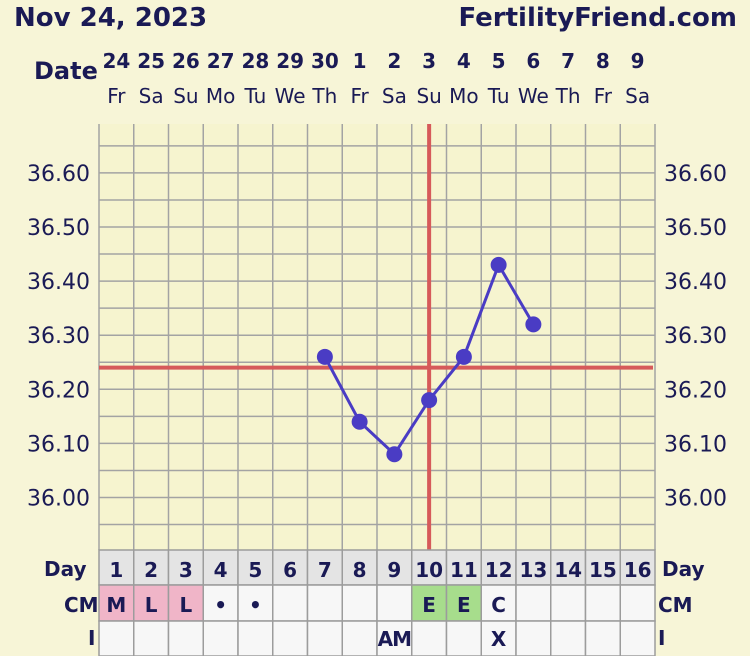 The width and height of the screenshot is (750, 656). What do you see at coordinates (91, 638) in the screenshot?
I see `i-row-label-left: I` at bounding box center [91, 638].